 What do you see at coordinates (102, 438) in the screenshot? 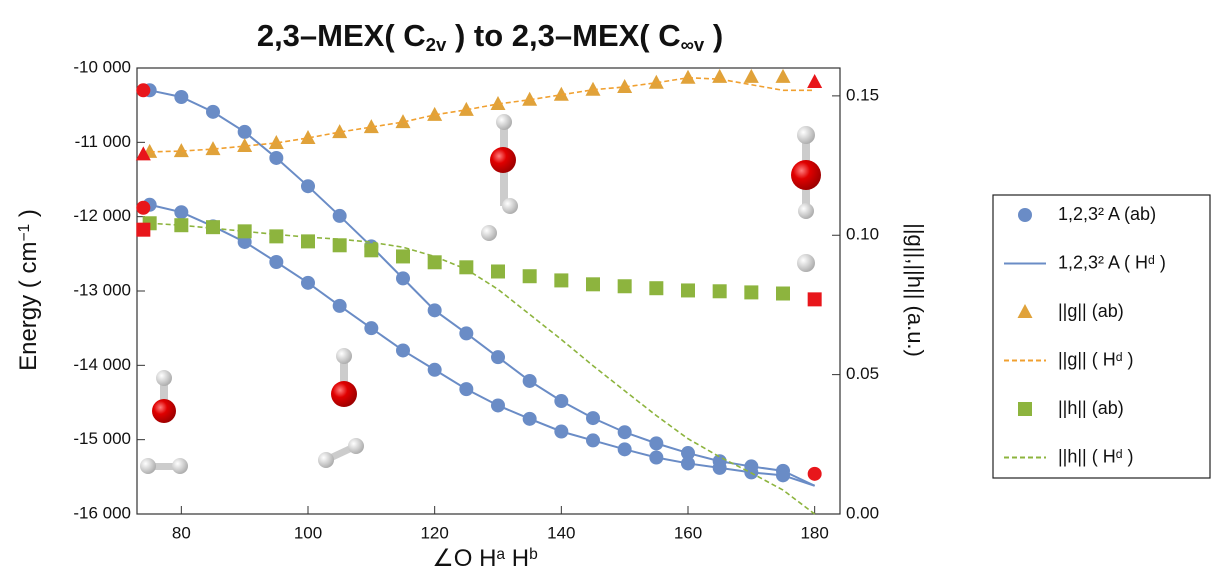
I see `y-tick-label: -15 000` at bounding box center [102, 438].